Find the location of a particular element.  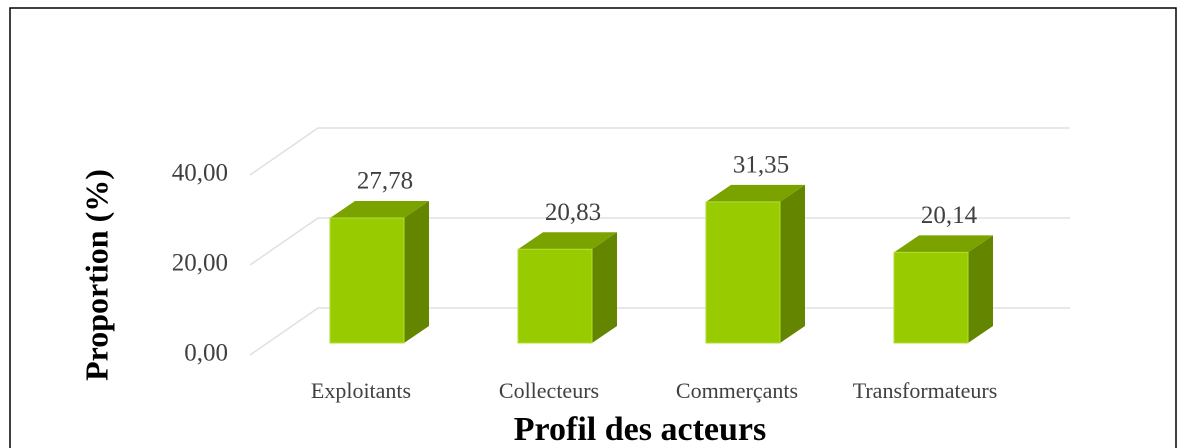

value-label: 20,83 is located at coordinates (573, 212).